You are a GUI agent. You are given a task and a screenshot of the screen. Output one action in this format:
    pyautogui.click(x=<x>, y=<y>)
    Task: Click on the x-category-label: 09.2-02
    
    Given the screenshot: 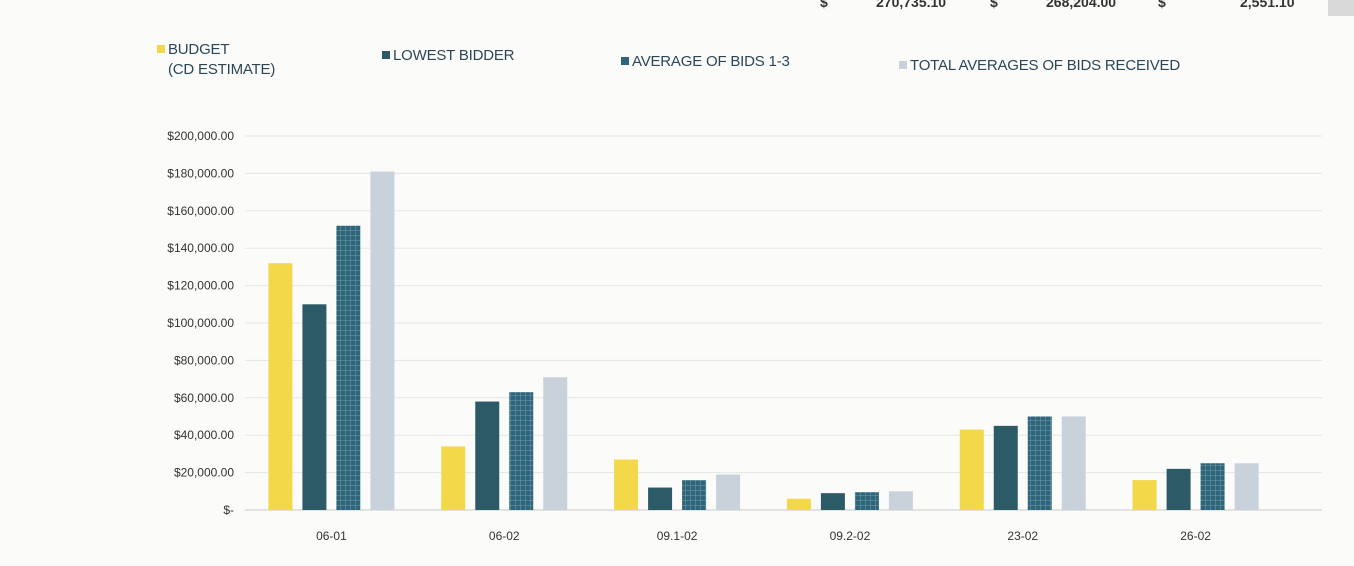 What is the action you would take?
    pyautogui.click(x=850, y=536)
    